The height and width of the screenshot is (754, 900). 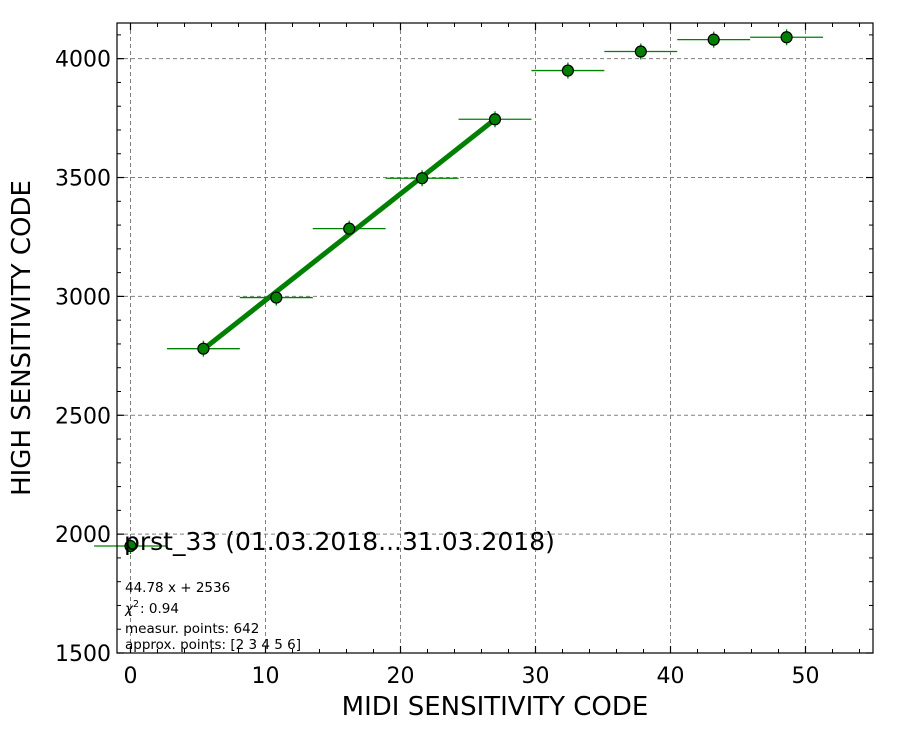 What do you see at coordinates (806, 676) in the screenshot?
I see `x-tick-label: 50` at bounding box center [806, 676].